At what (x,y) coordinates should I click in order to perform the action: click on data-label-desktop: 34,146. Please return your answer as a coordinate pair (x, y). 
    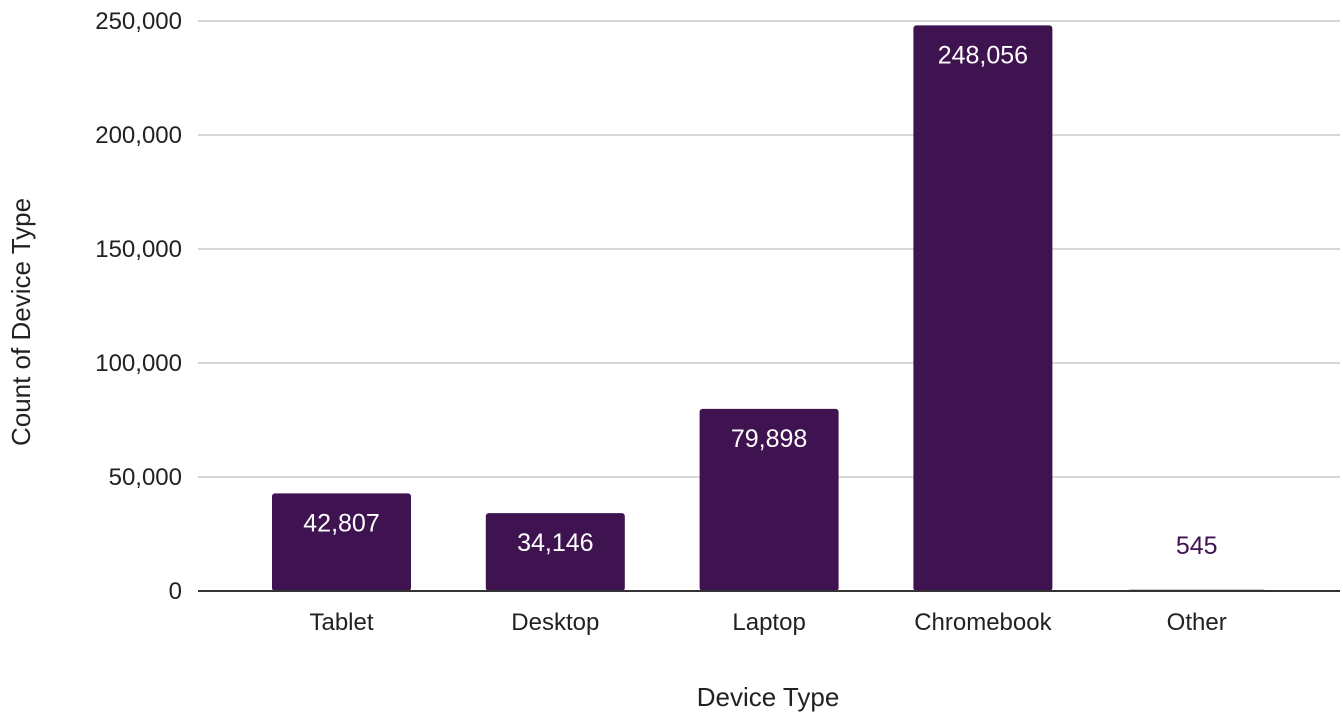
    Looking at the image, I should click on (555, 543).